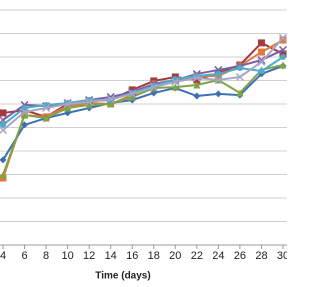 The height and width of the screenshot is (287, 320). Describe the element at coordinates (132, 256) in the screenshot. I see `x-tick-label: 16` at that location.